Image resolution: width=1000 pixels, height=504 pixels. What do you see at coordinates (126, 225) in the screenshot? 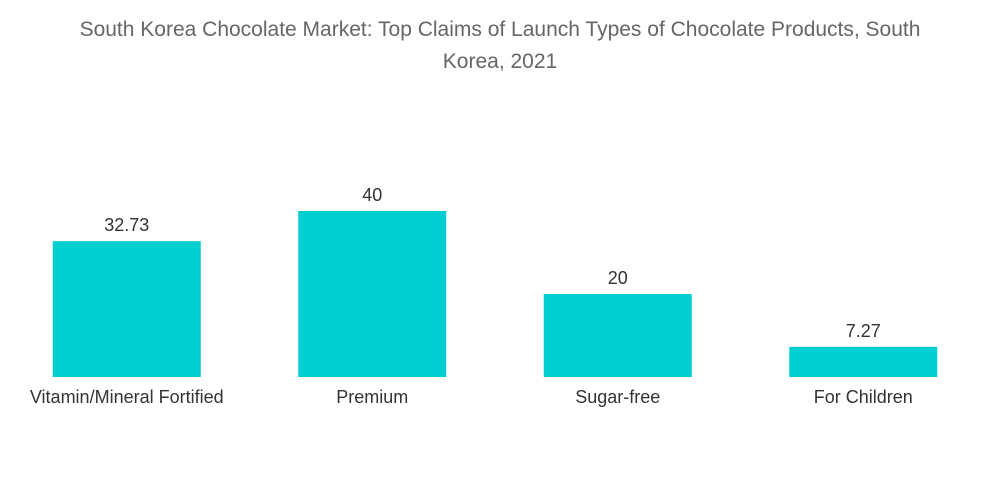
I see `data-label-0: 32.73` at bounding box center [126, 225].